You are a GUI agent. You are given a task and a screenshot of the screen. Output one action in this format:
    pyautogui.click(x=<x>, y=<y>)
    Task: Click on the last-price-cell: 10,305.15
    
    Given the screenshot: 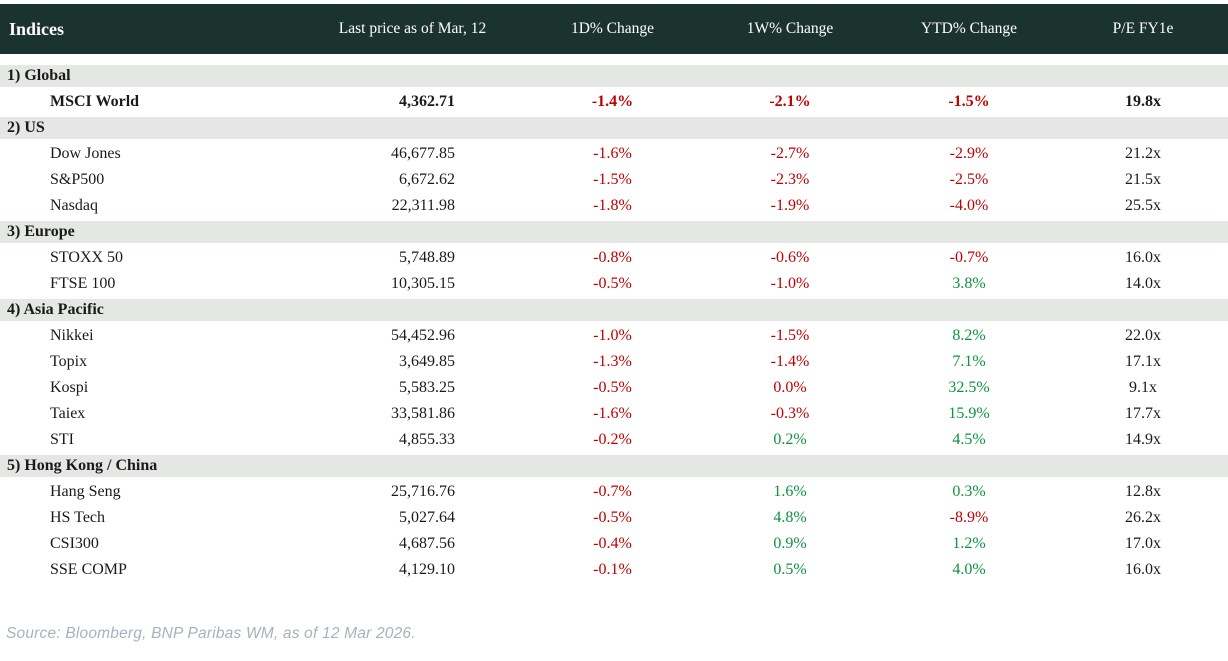 What is the action you would take?
    pyautogui.click(x=423, y=283)
    